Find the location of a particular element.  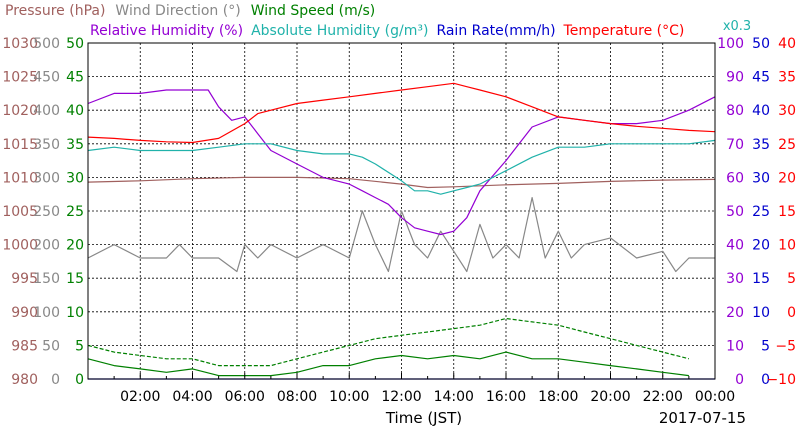

y-tick-wind_direction: 300 is located at coordinates (46, 178).